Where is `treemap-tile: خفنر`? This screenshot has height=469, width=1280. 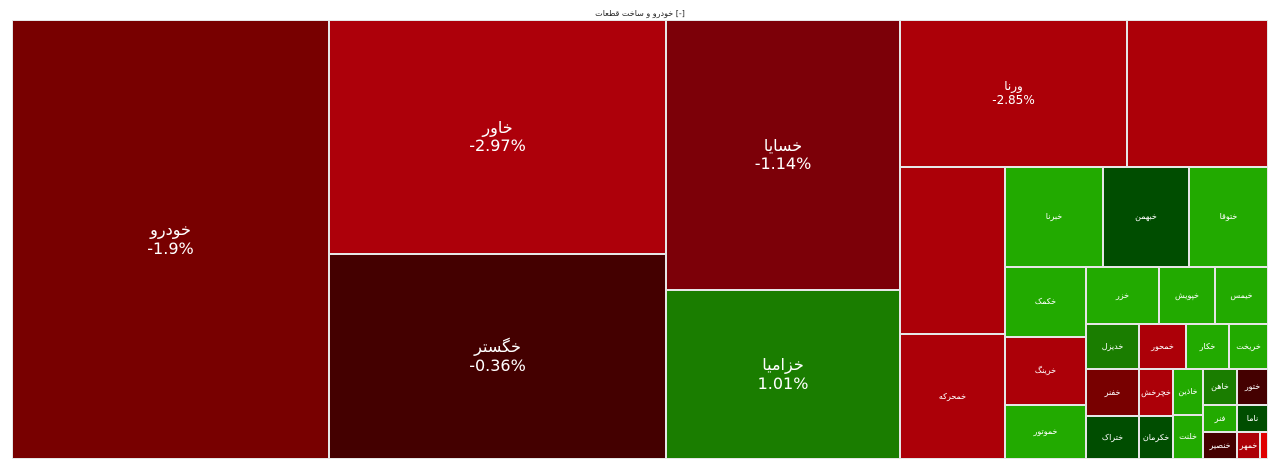 treemap-tile: خفنر is located at coordinates (1112, 392).